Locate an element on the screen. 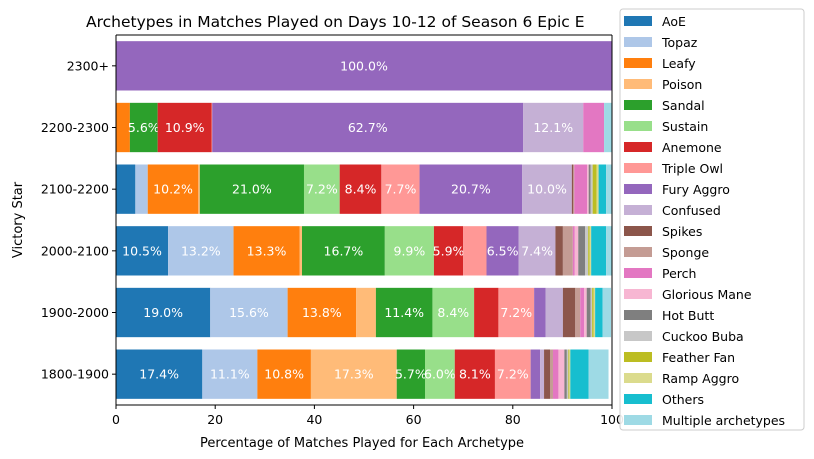 This screenshot has height=459, width=814. data-label: 11.1% is located at coordinates (230, 374).